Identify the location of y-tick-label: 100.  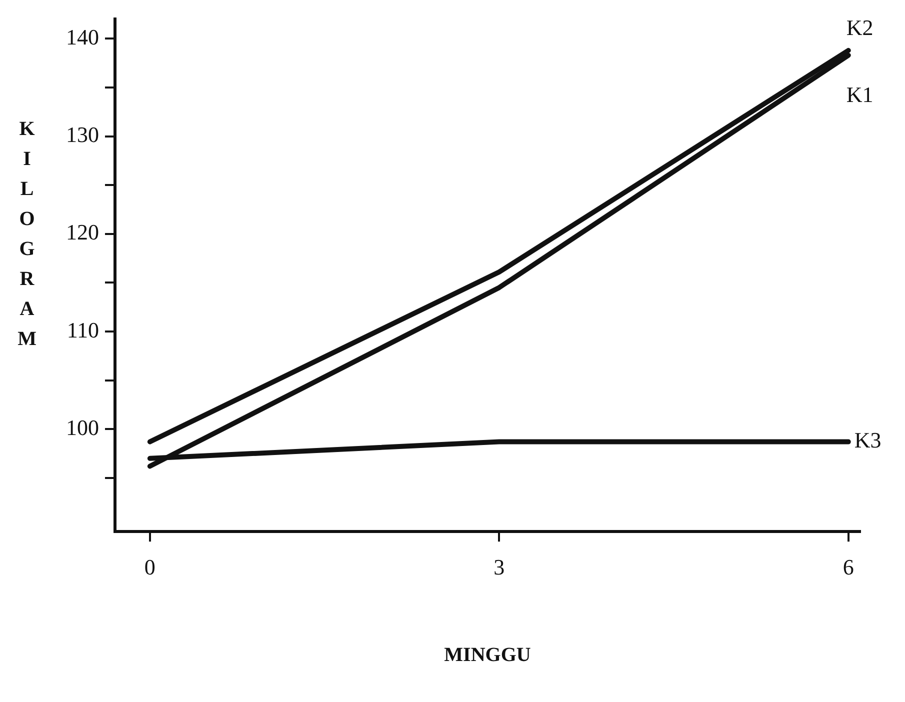
(82, 427).